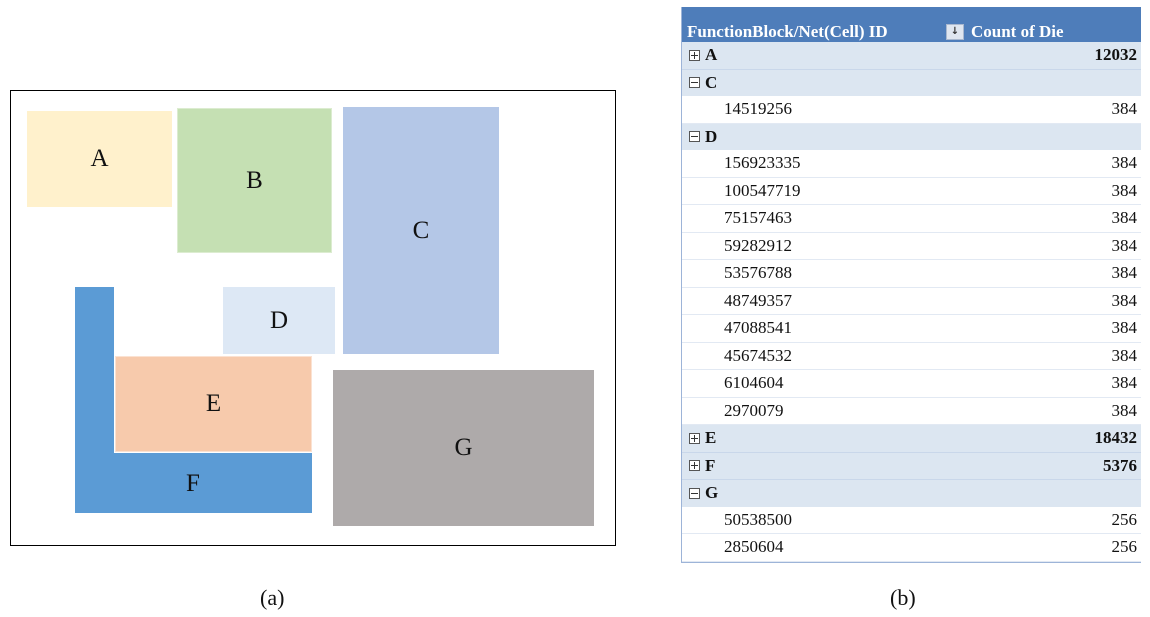  I want to click on block-e: E, so click(213, 404).